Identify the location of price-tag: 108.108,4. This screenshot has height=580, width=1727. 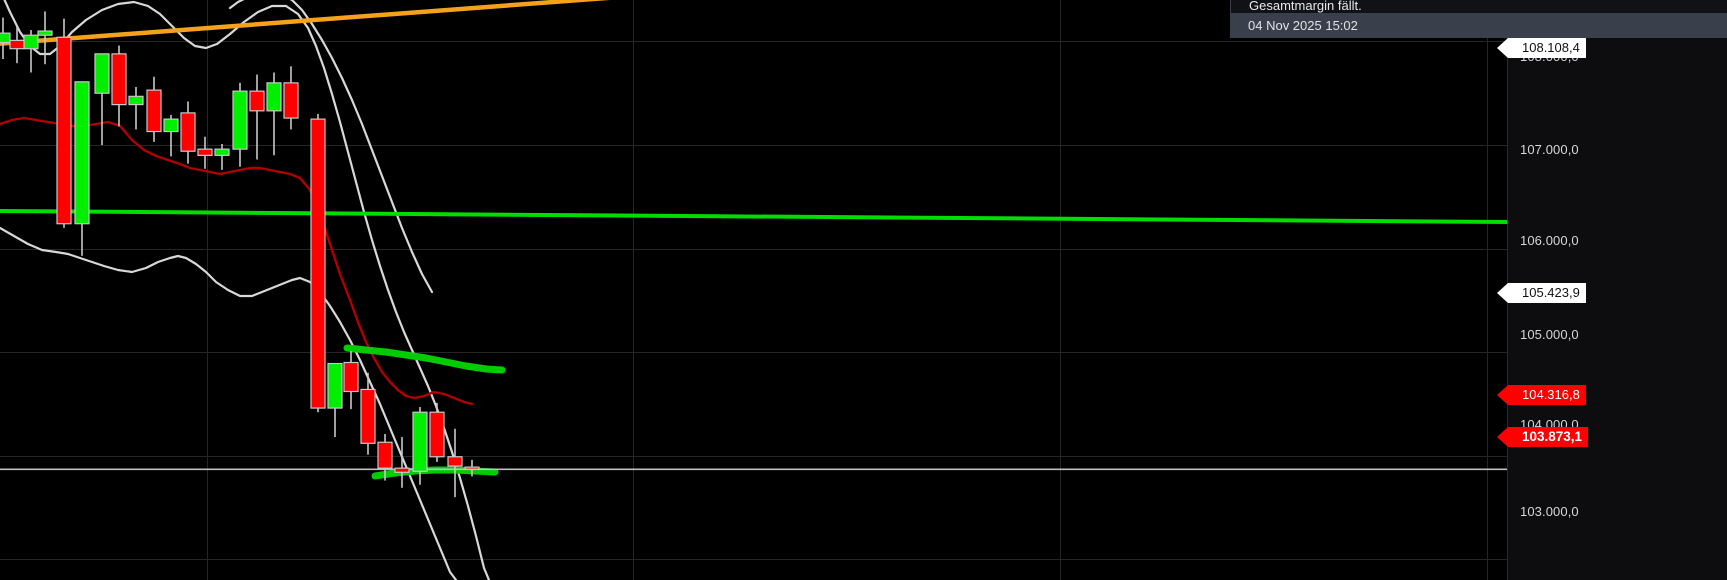
(1541, 48).